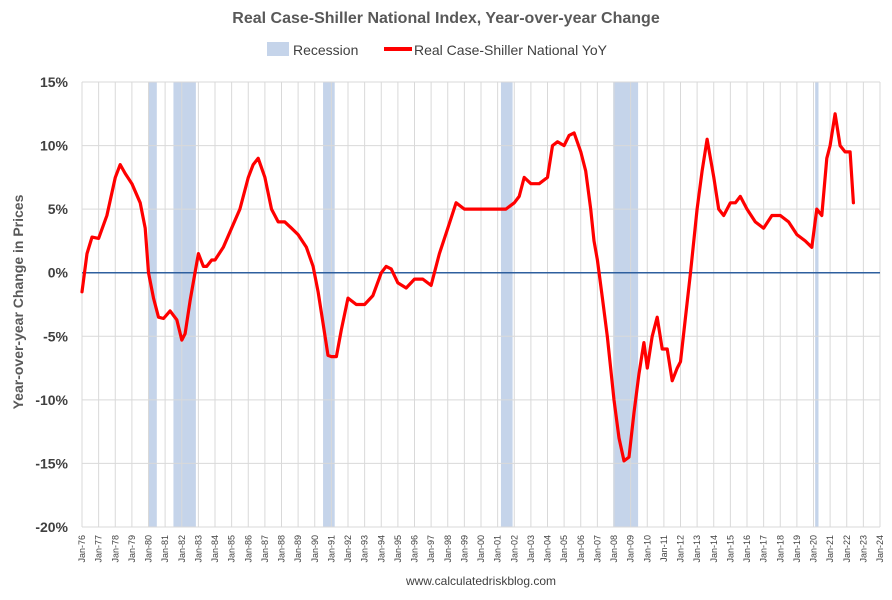 The image size is (892, 600). Describe the element at coordinates (198, 549) in the screenshot. I see `x-tick-label-7: Jan-83` at that location.